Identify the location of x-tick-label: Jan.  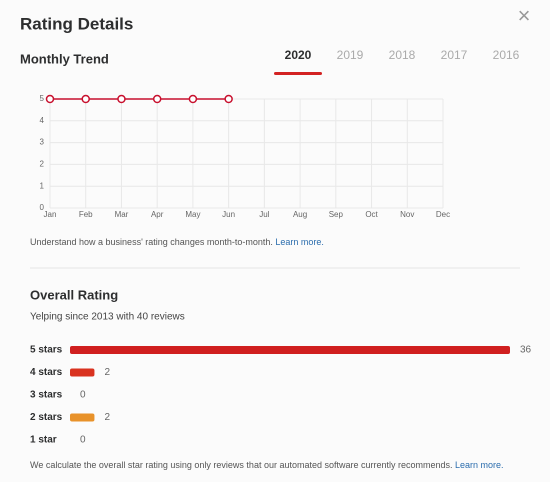
(50, 214).